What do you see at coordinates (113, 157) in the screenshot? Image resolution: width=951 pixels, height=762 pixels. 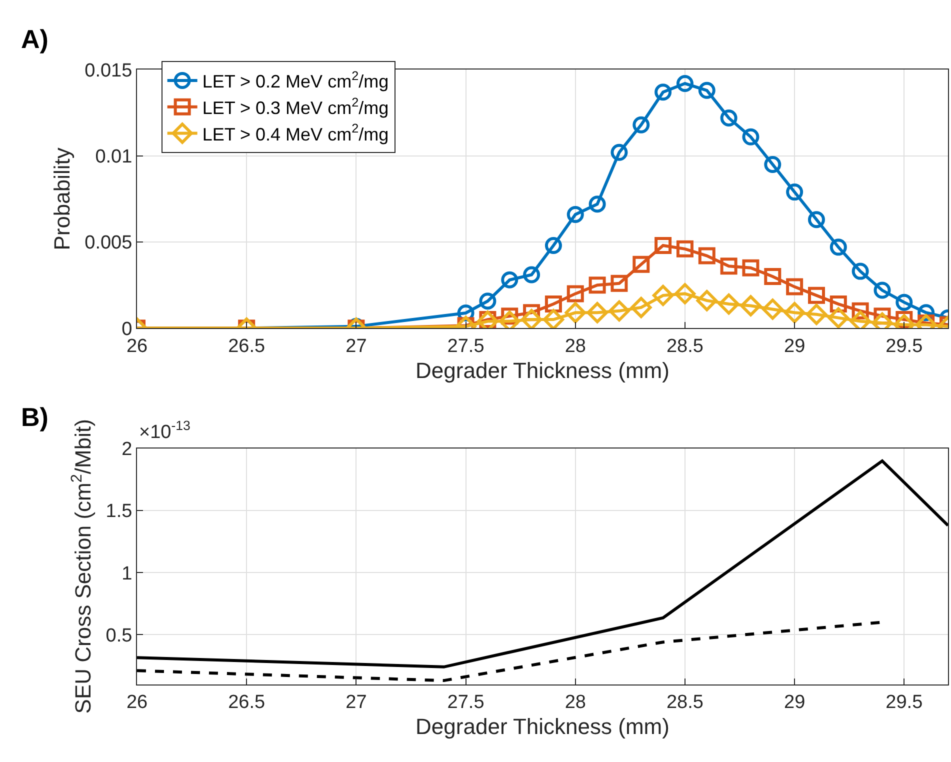 I see `y-tick-label: 0.01` at bounding box center [113, 157].